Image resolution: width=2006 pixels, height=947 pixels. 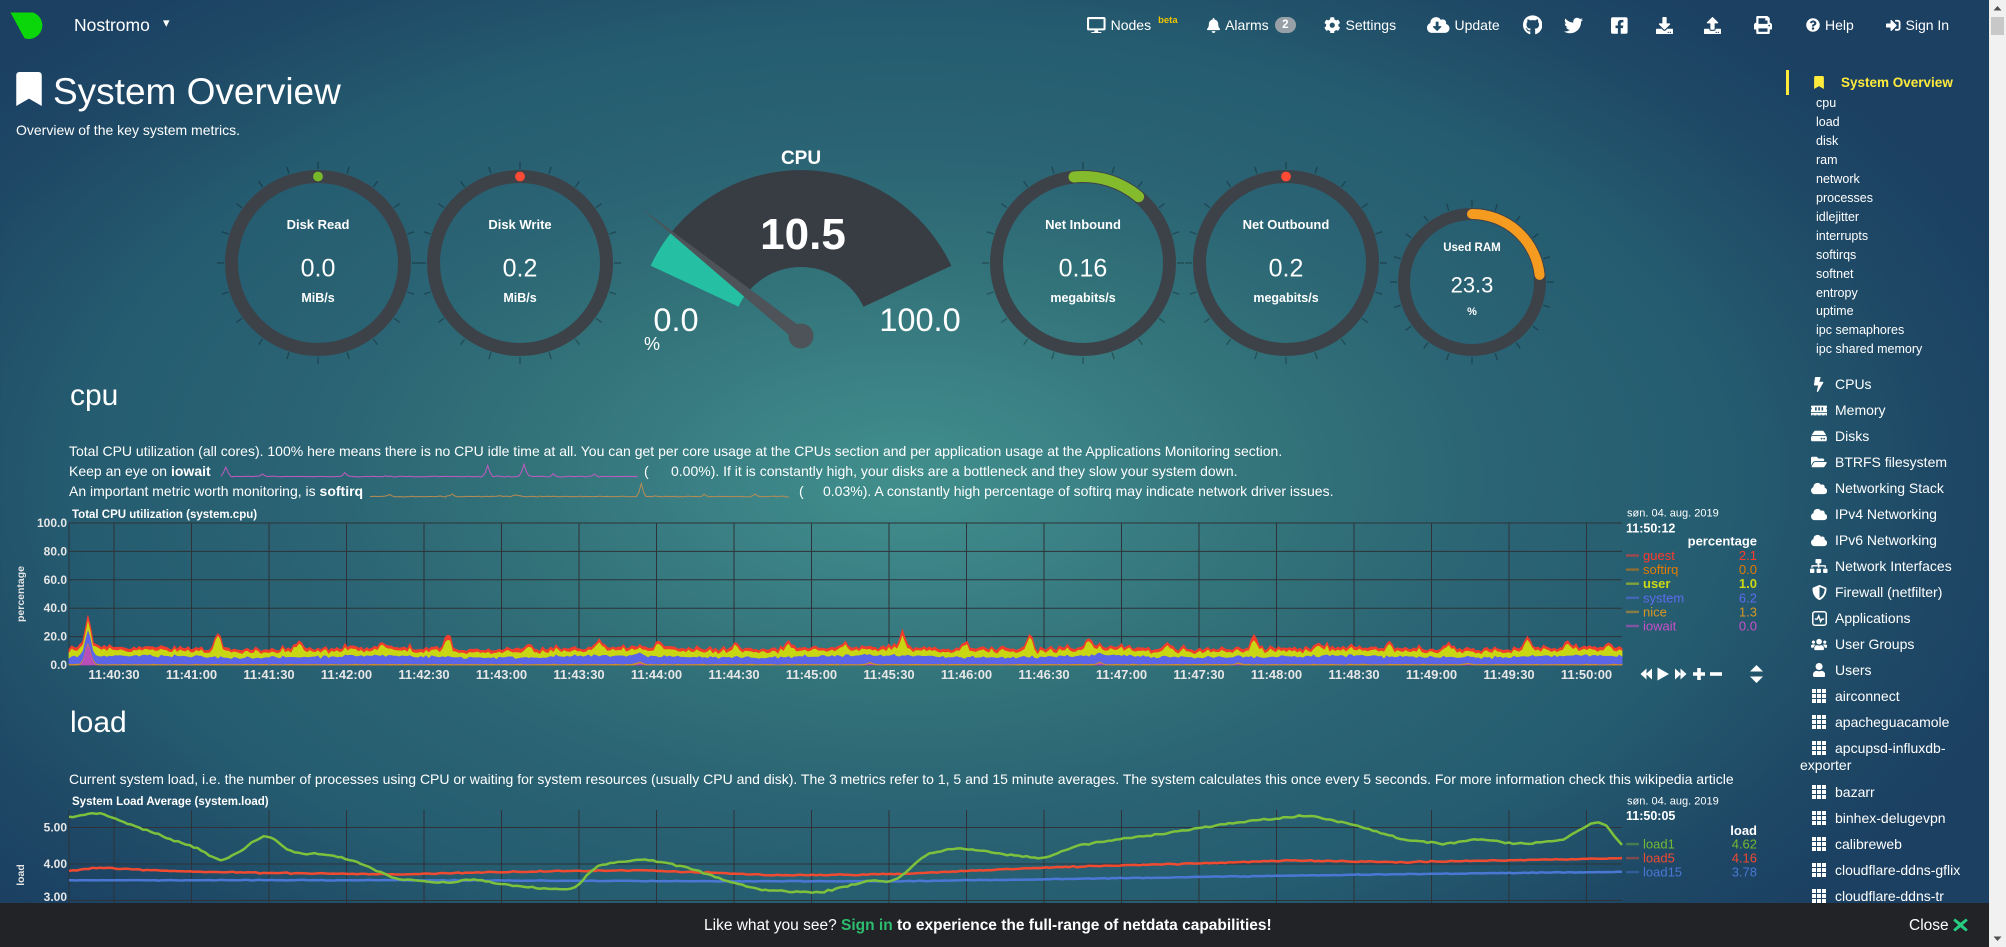 I want to click on svg-text:System Load Average (system.lo: System Load Average (system.load), so click(x=170, y=802).